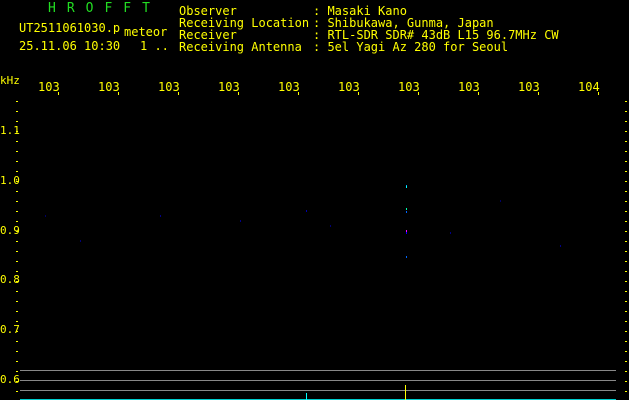 This screenshot has height=400, width=629. What do you see at coordinates (154, 46) in the screenshot?
I see `counter: 1 ..` at bounding box center [154, 46].